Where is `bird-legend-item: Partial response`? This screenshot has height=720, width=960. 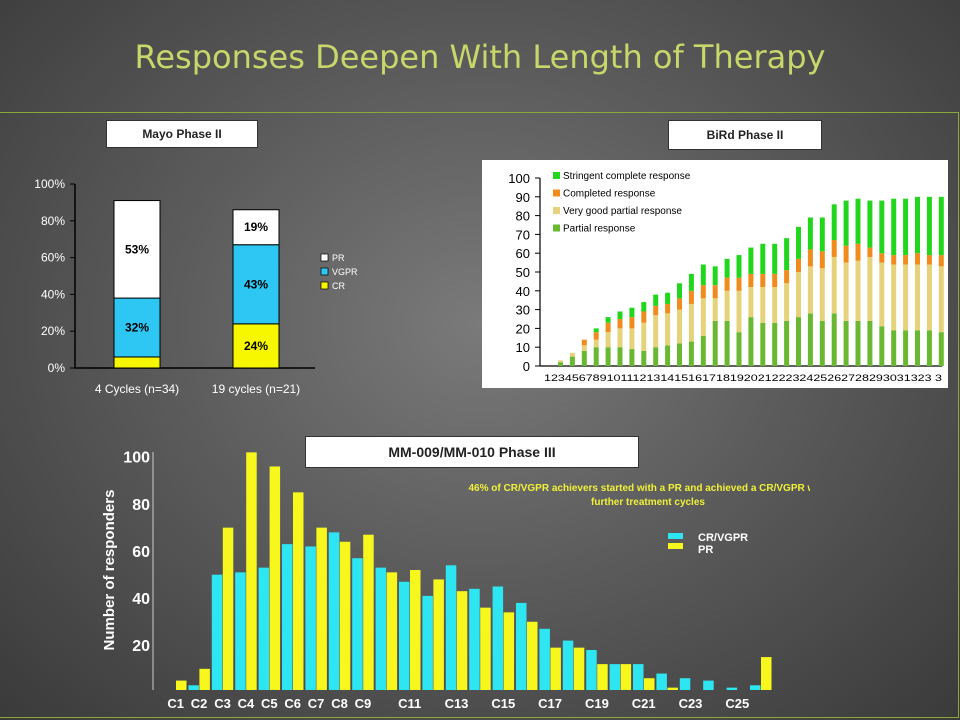 bird-legend-item: Partial response is located at coordinates (599, 229).